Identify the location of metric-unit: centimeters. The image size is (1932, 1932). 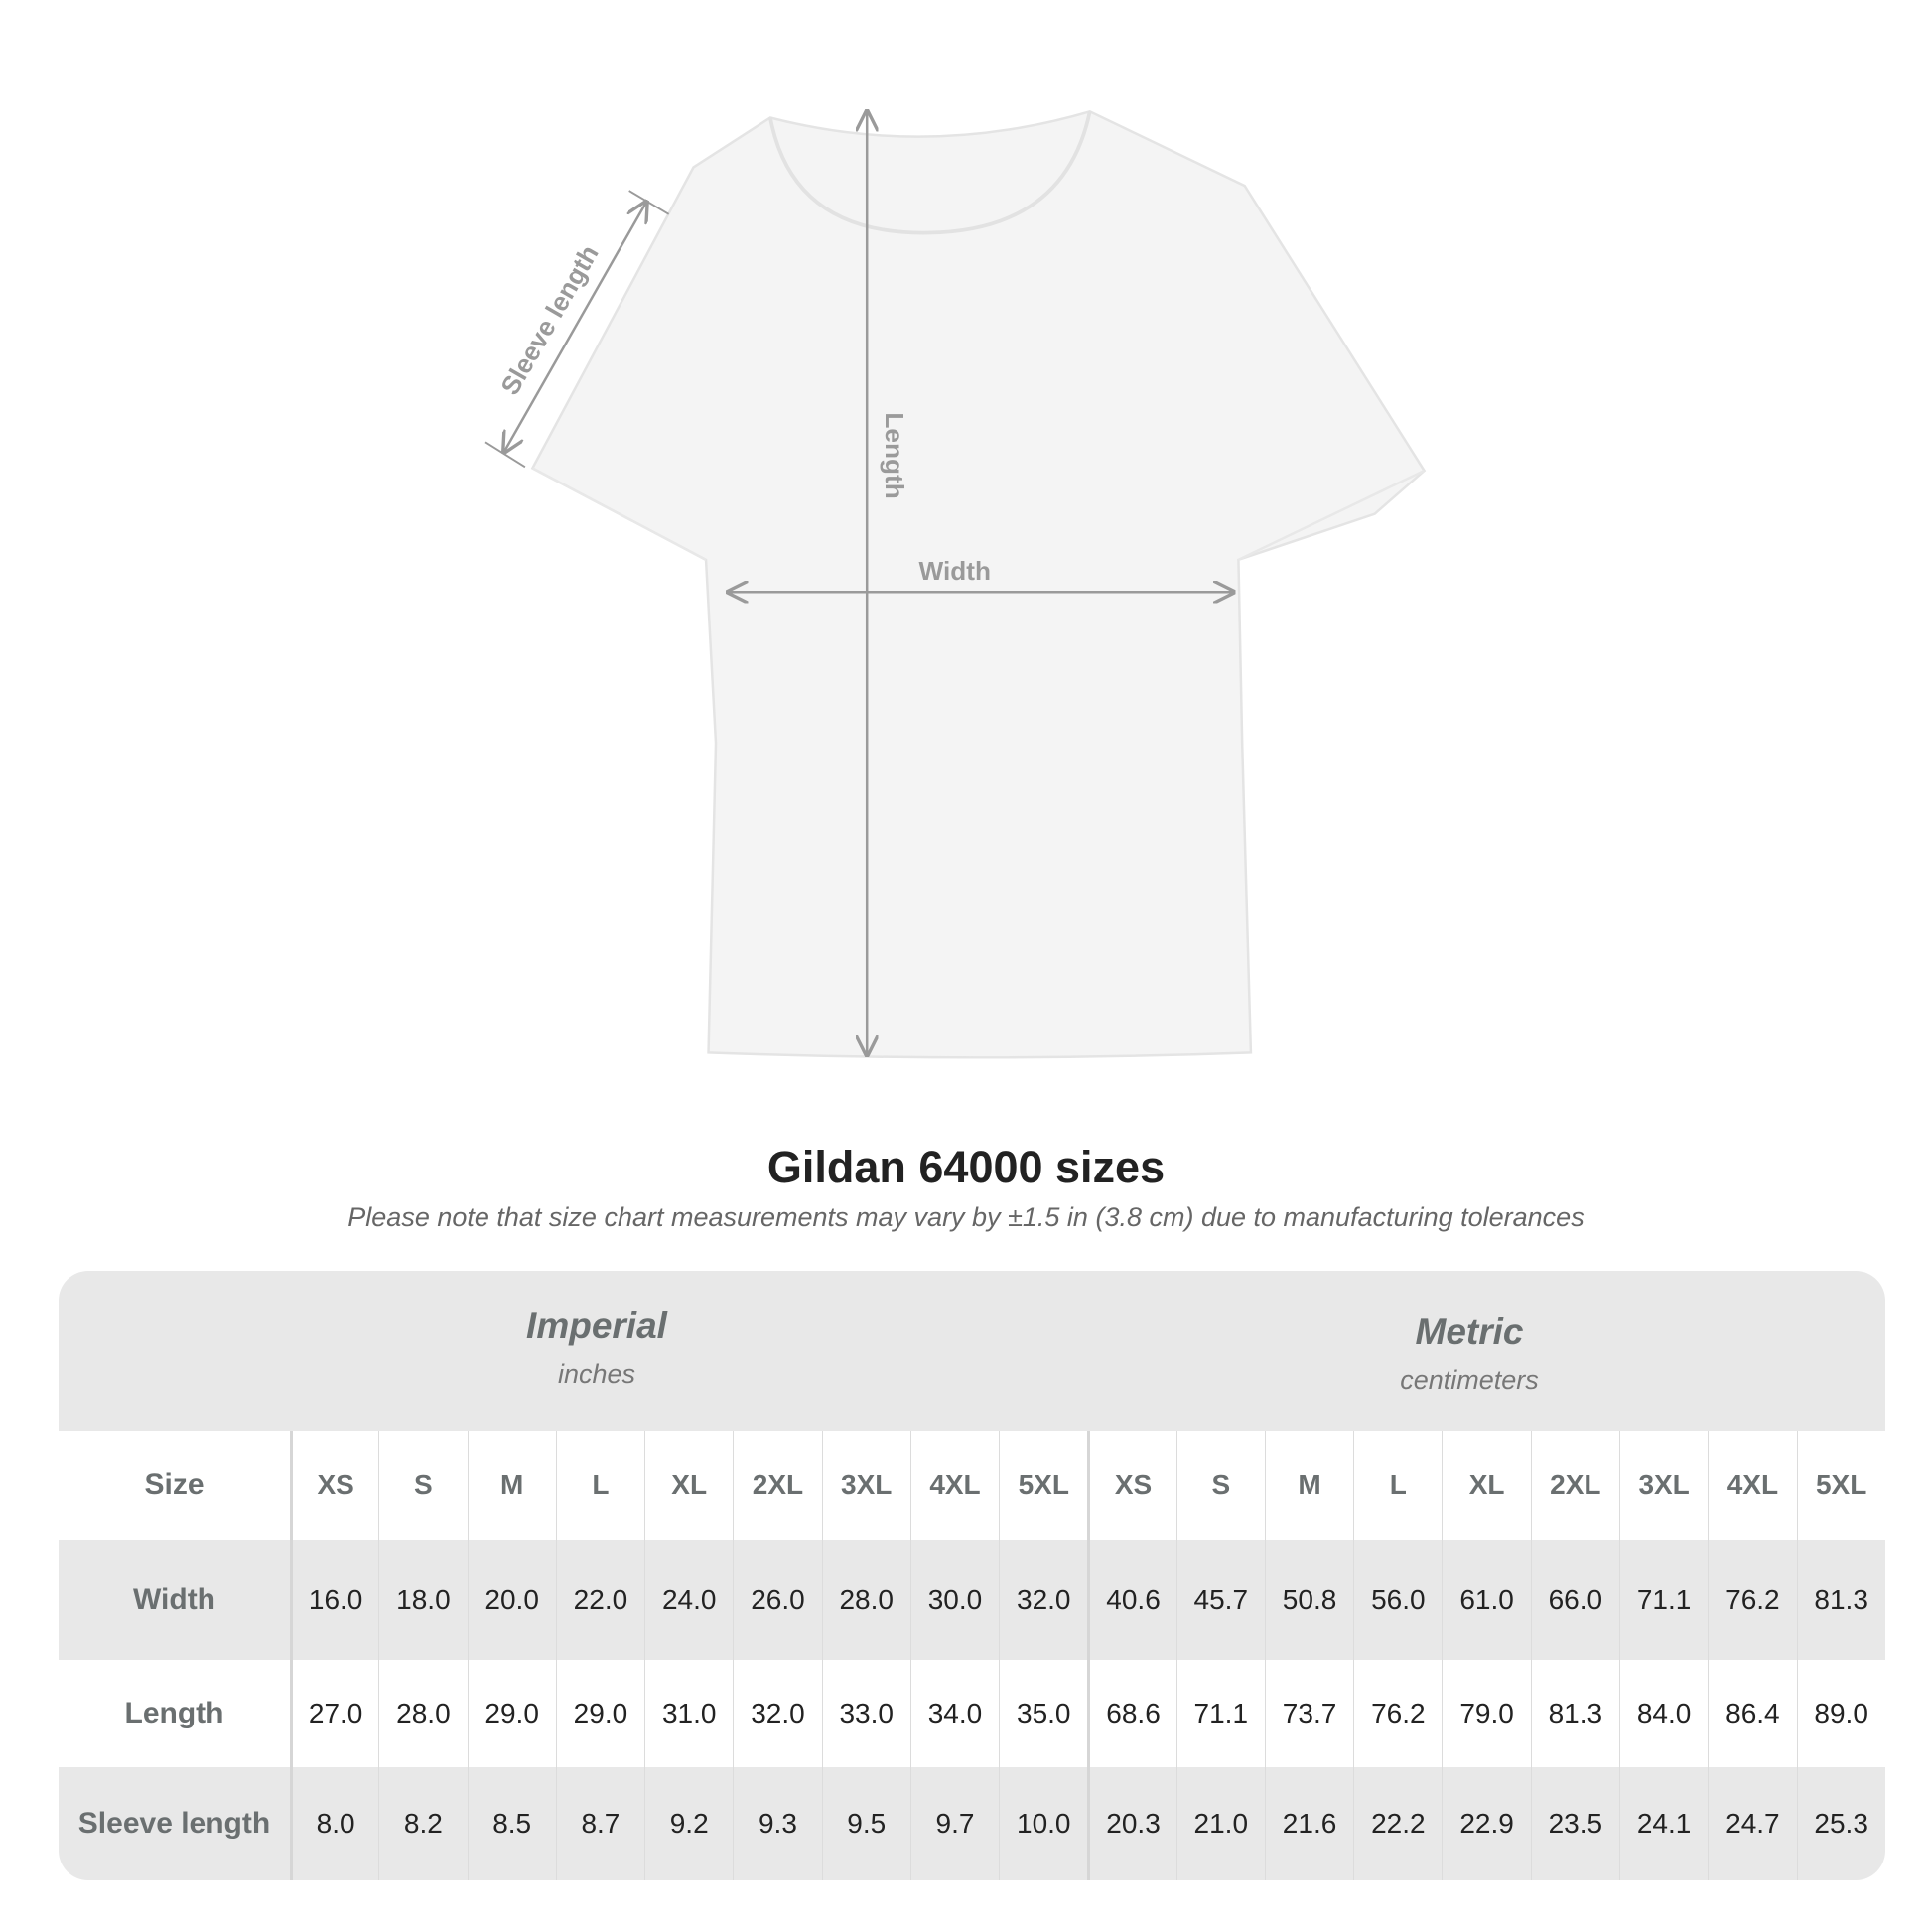
(1470, 1380).